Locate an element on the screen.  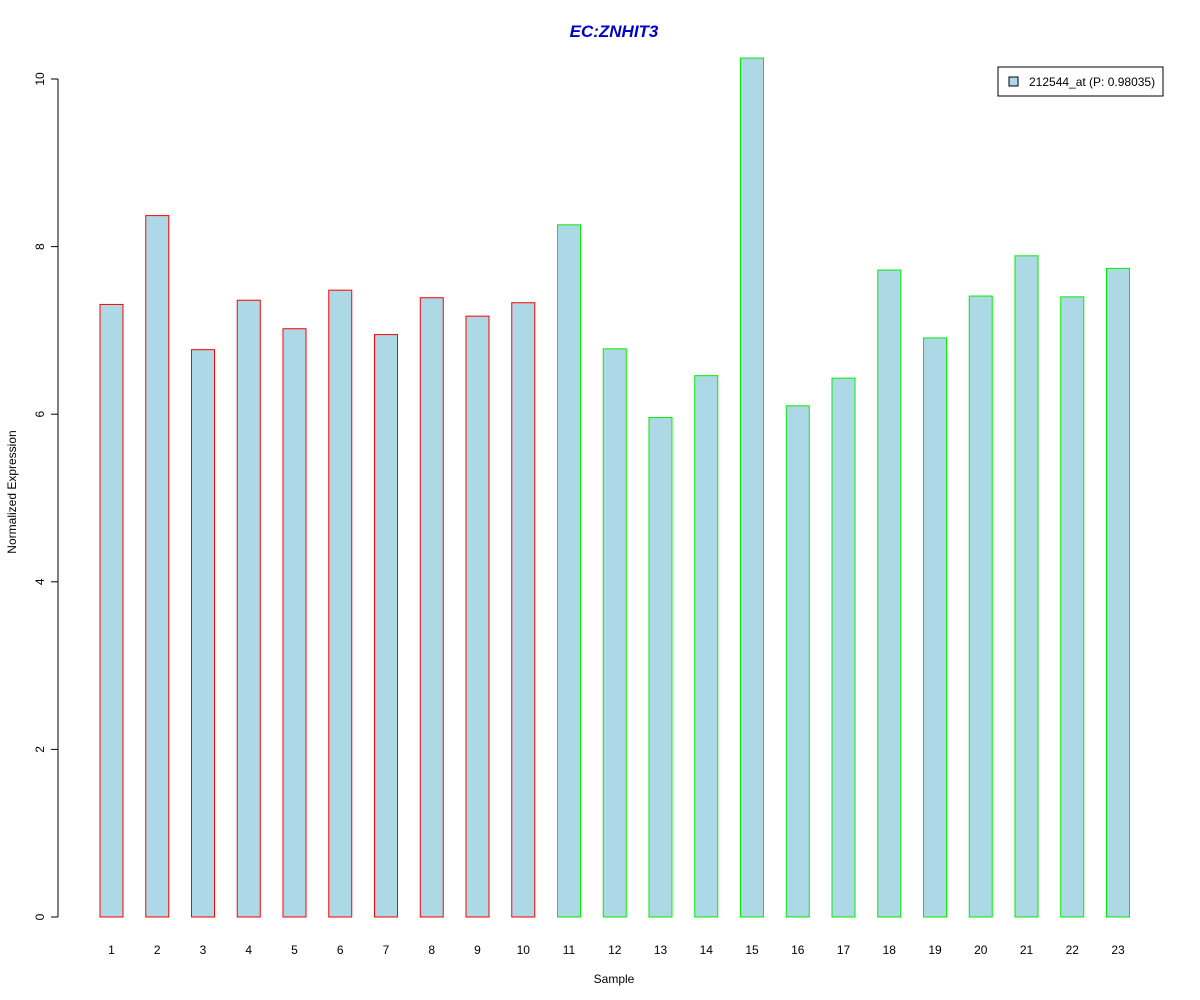
x-axis-title: Sample is located at coordinates (614, 979).